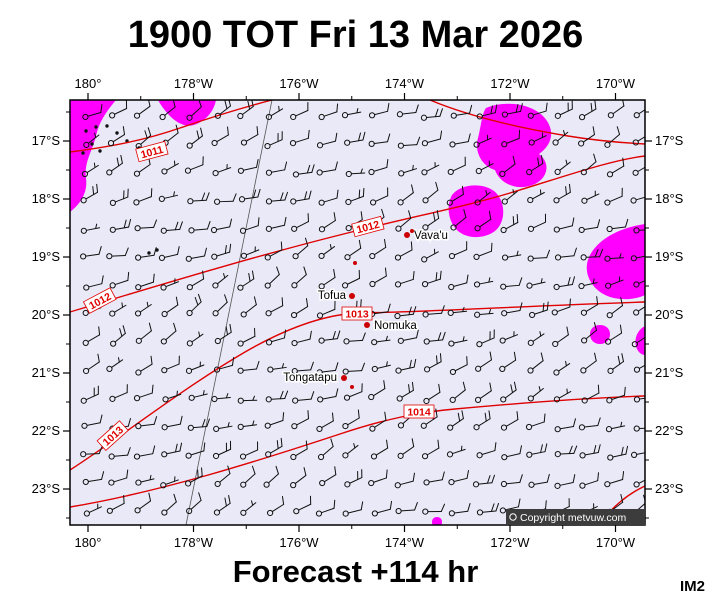  I want to click on lat-label-right: 23°S, so click(669, 488).